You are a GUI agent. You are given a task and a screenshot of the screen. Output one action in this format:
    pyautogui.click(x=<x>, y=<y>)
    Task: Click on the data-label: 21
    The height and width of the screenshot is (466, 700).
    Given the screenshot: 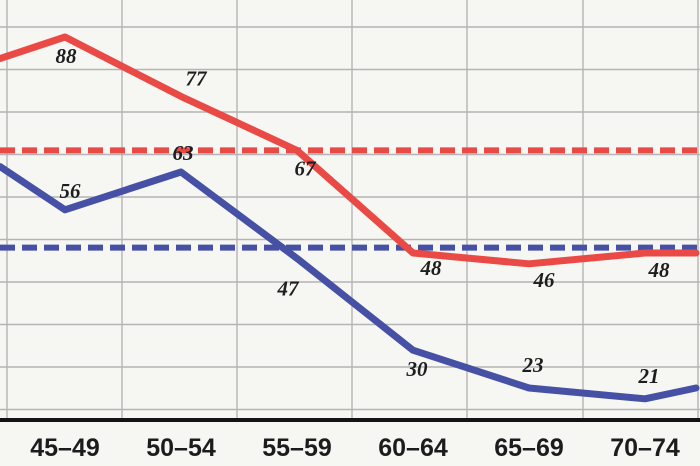 What is the action you would take?
    pyautogui.click(x=649, y=376)
    